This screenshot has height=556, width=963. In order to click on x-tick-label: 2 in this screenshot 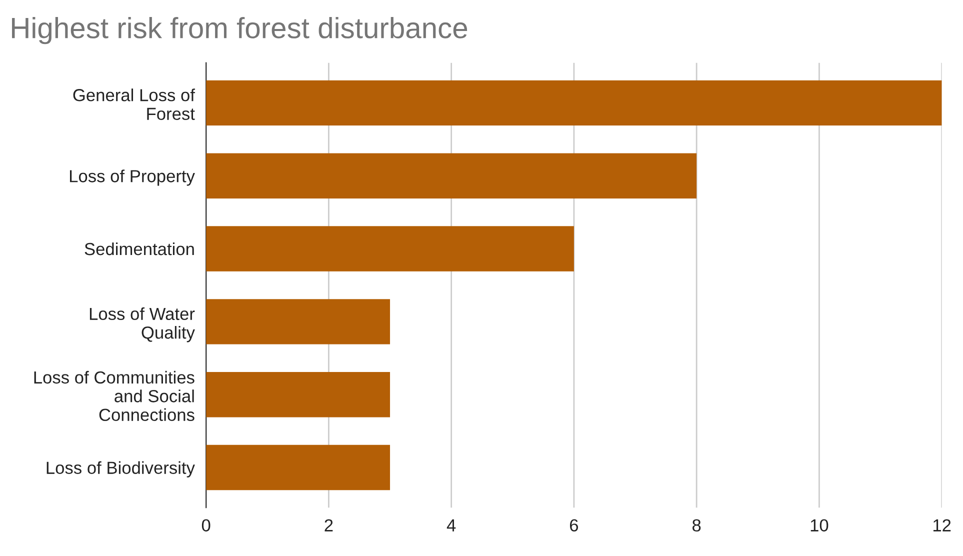, I will do `click(328, 525)`.